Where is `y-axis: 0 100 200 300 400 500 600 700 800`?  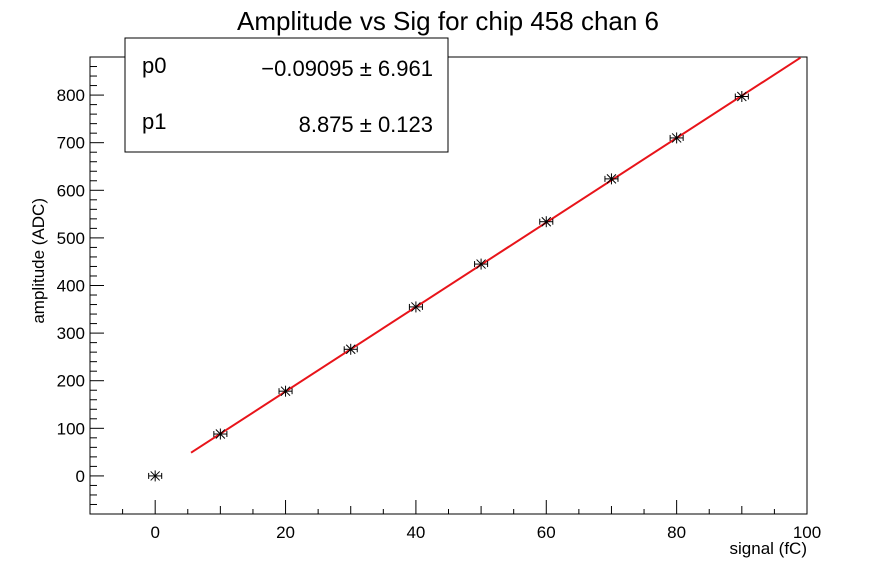
y-axis: 0 100 200 300 400 500 600 700 800 is located at coordinates (80, 285).